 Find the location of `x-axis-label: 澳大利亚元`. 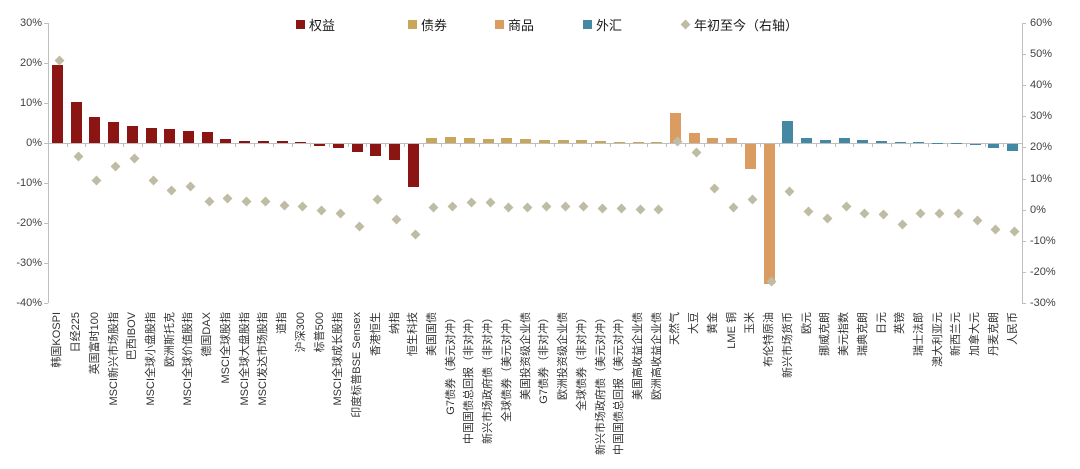

x-axis-label: 澳大利亚元 is located at coordinates (937, 339).